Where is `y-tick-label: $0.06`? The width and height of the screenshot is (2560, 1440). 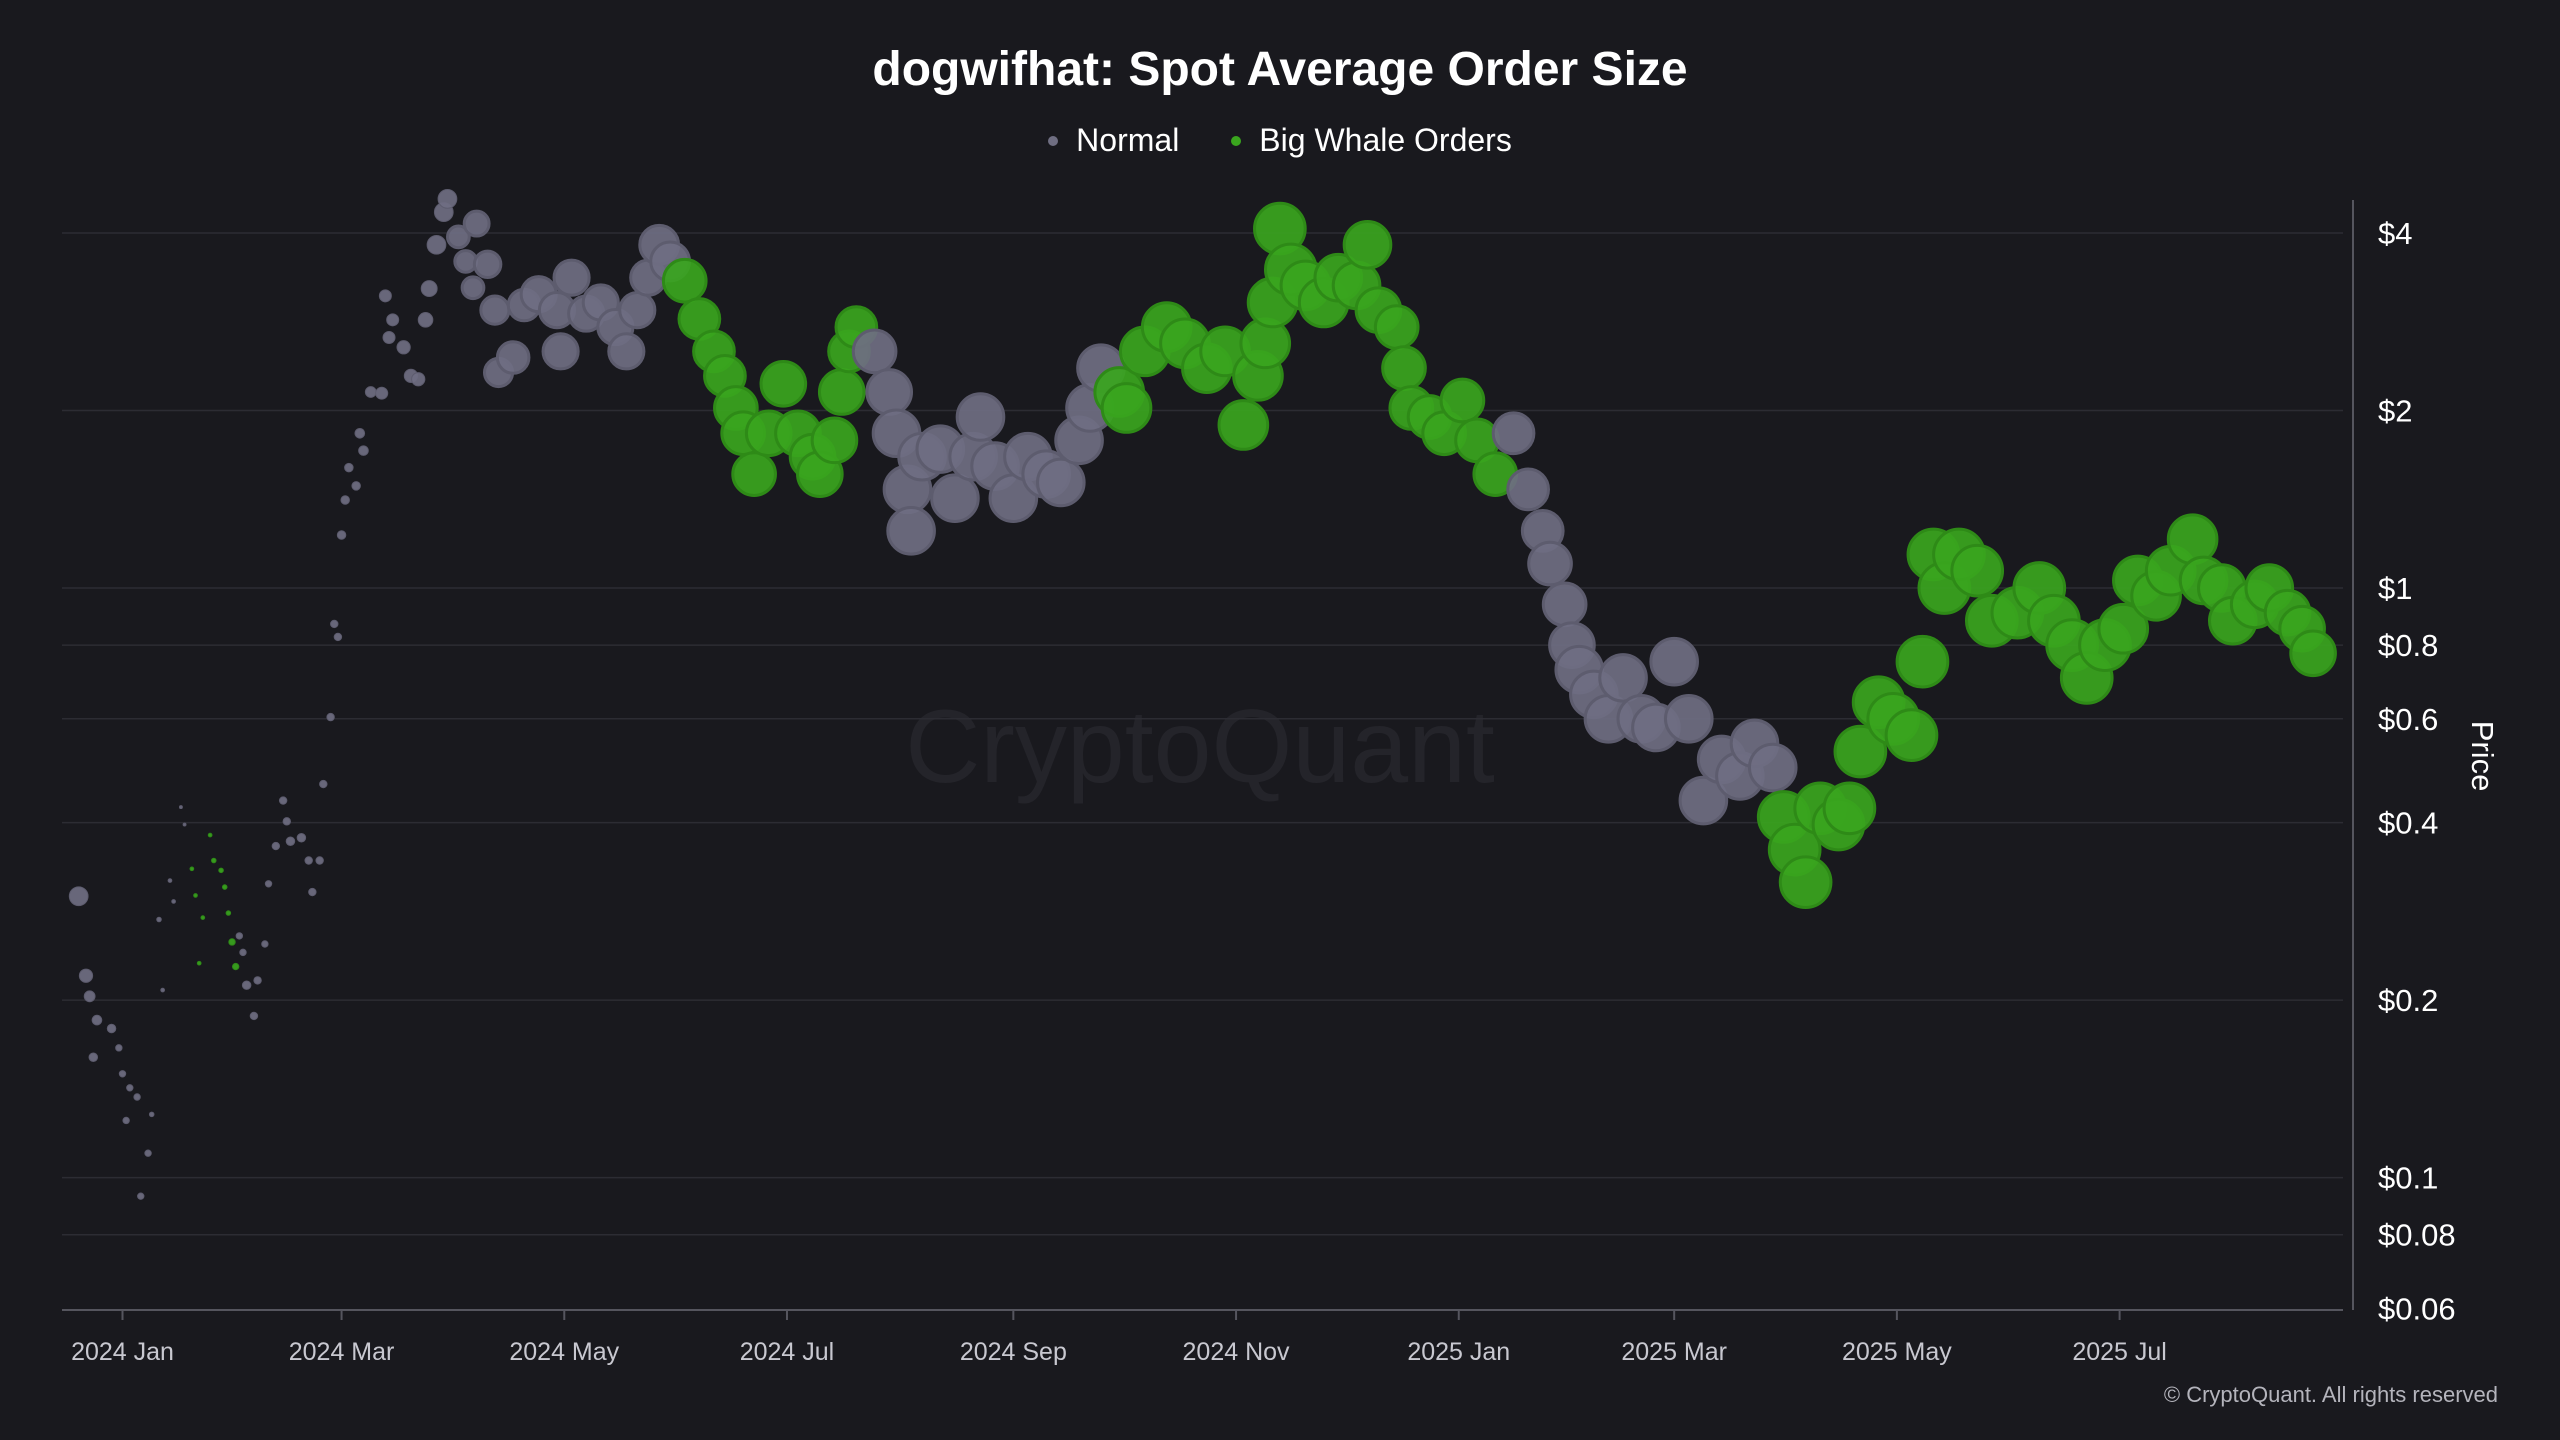
y-tick-label: $0.06 is located at coordinates (2417, 1308).